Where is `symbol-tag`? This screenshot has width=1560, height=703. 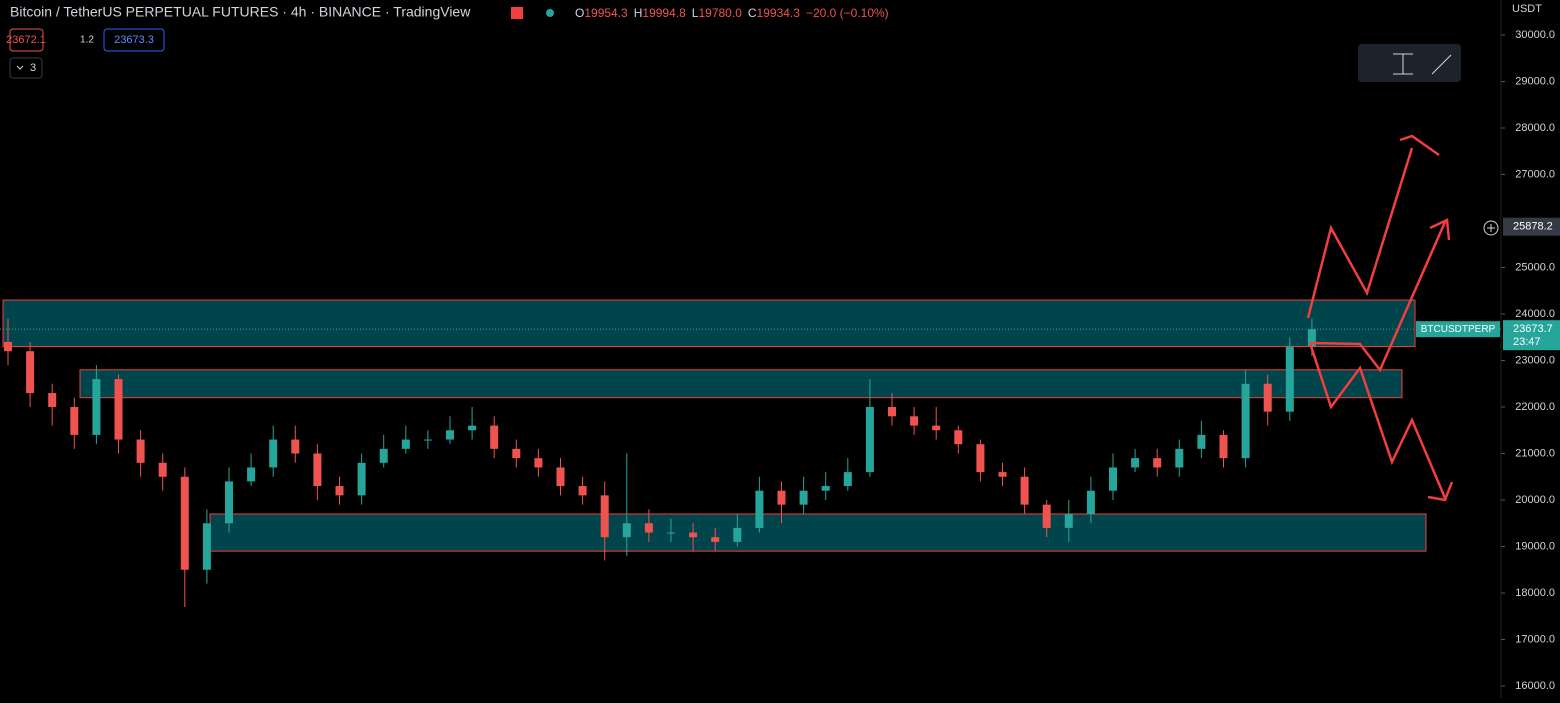 symbol-tag is located at coordinates (1458, 329).